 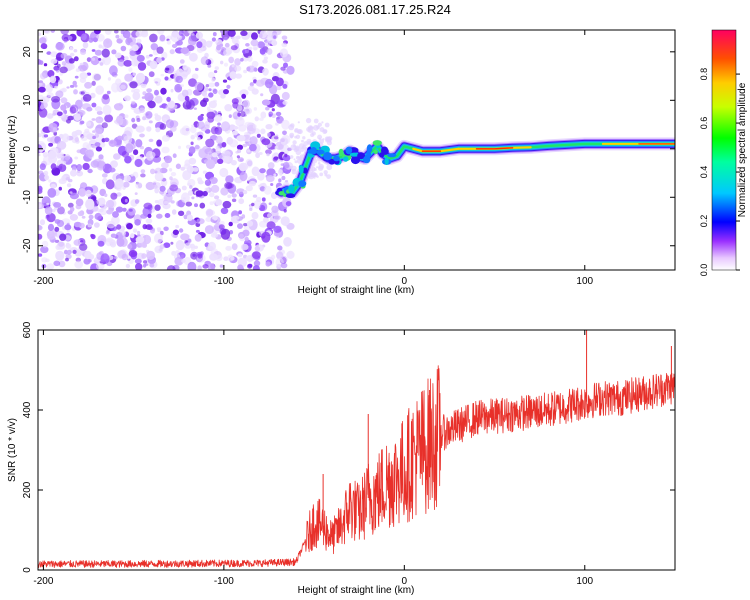 I want to click on y-tick-label: 0, so click(x=27, y=570).